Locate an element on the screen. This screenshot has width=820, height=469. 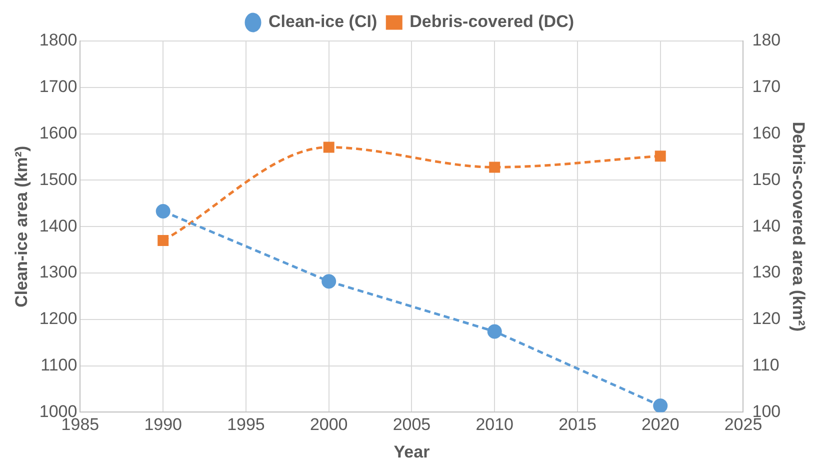
y-tick-label: 1800 is located at coordinates (58, 40).